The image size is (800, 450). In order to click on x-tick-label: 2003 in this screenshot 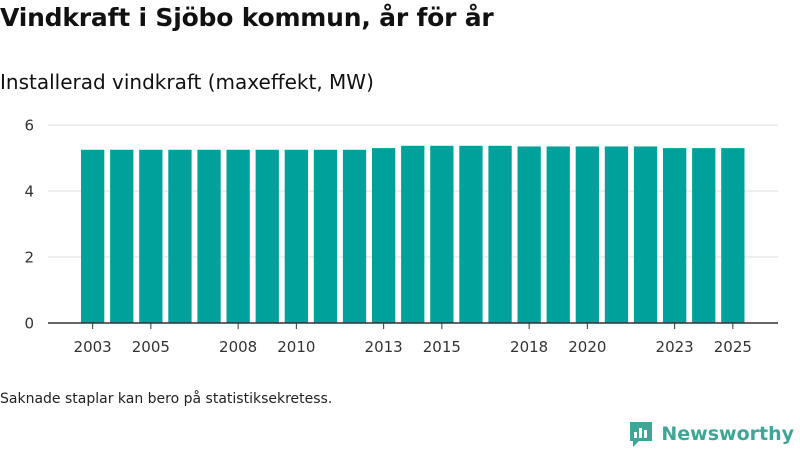, I will do `click(93, 347)`.